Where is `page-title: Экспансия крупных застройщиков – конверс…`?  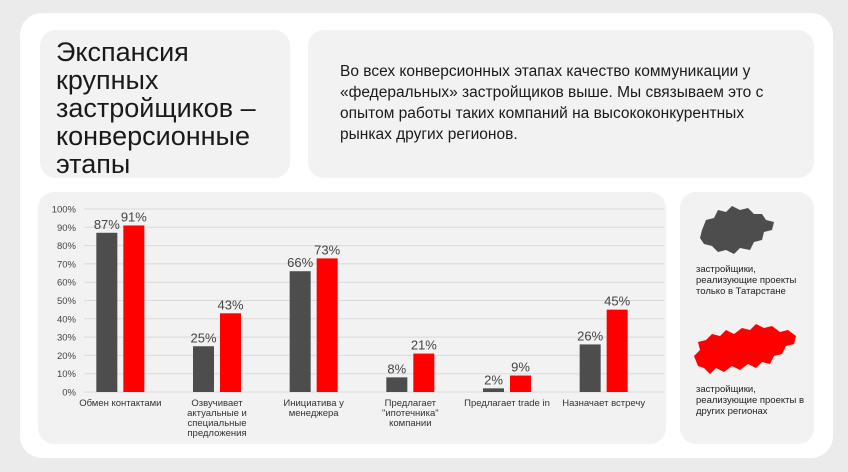
page-title: Экспансия крупных застройщиков – конверс… is located at coordinates (156, 108).